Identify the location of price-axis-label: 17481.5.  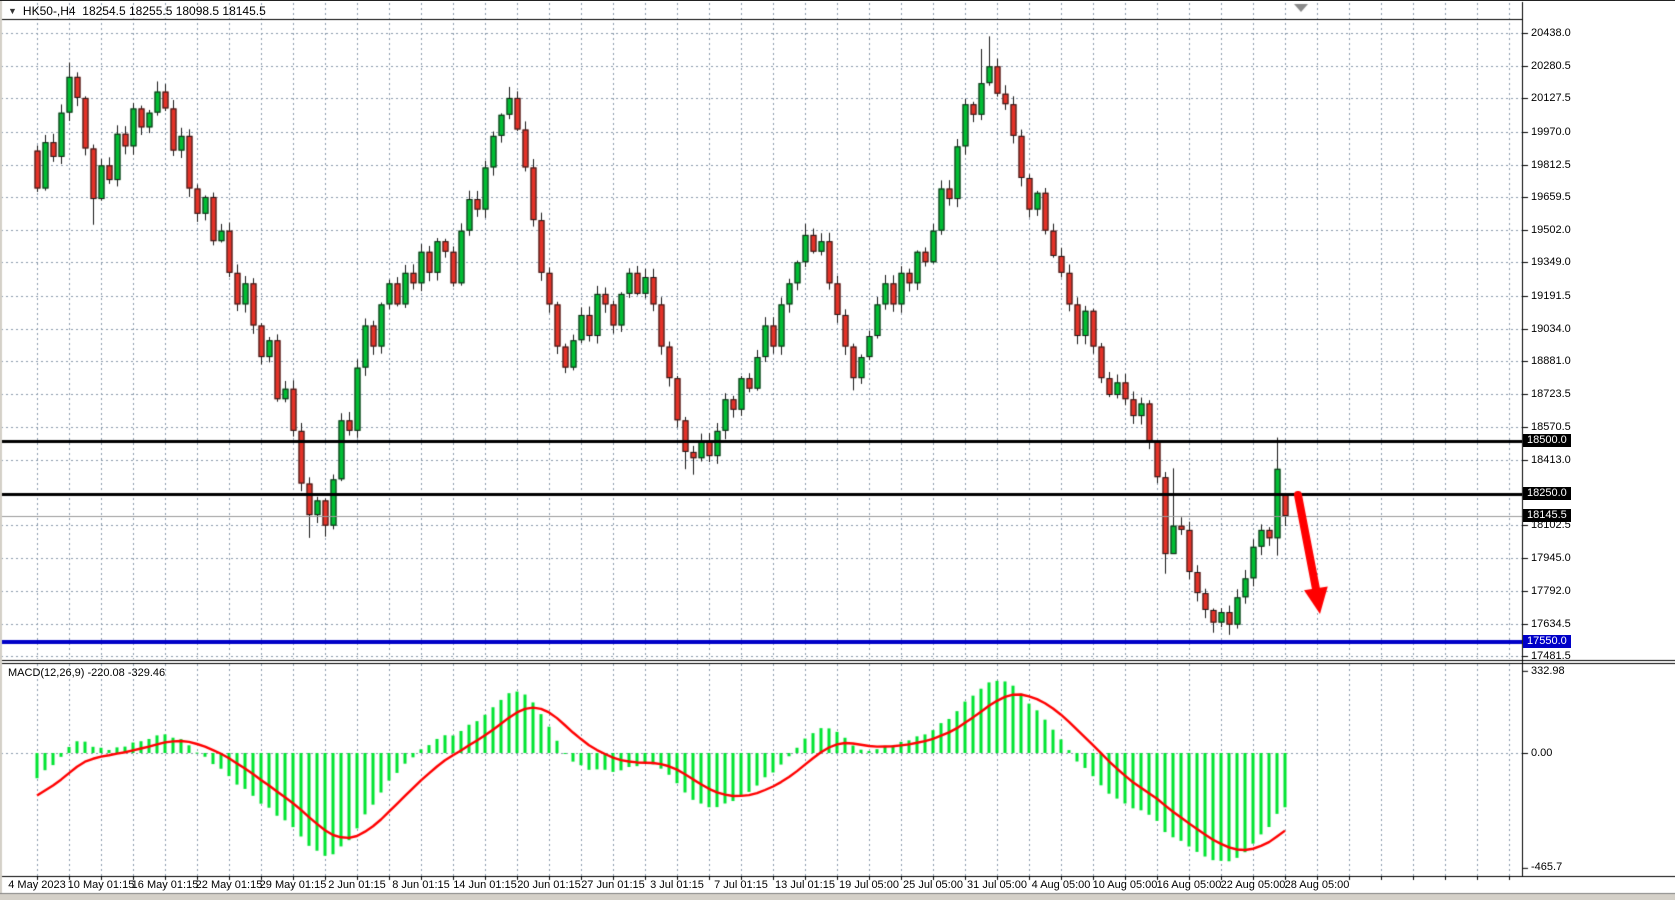
(1551, 655).